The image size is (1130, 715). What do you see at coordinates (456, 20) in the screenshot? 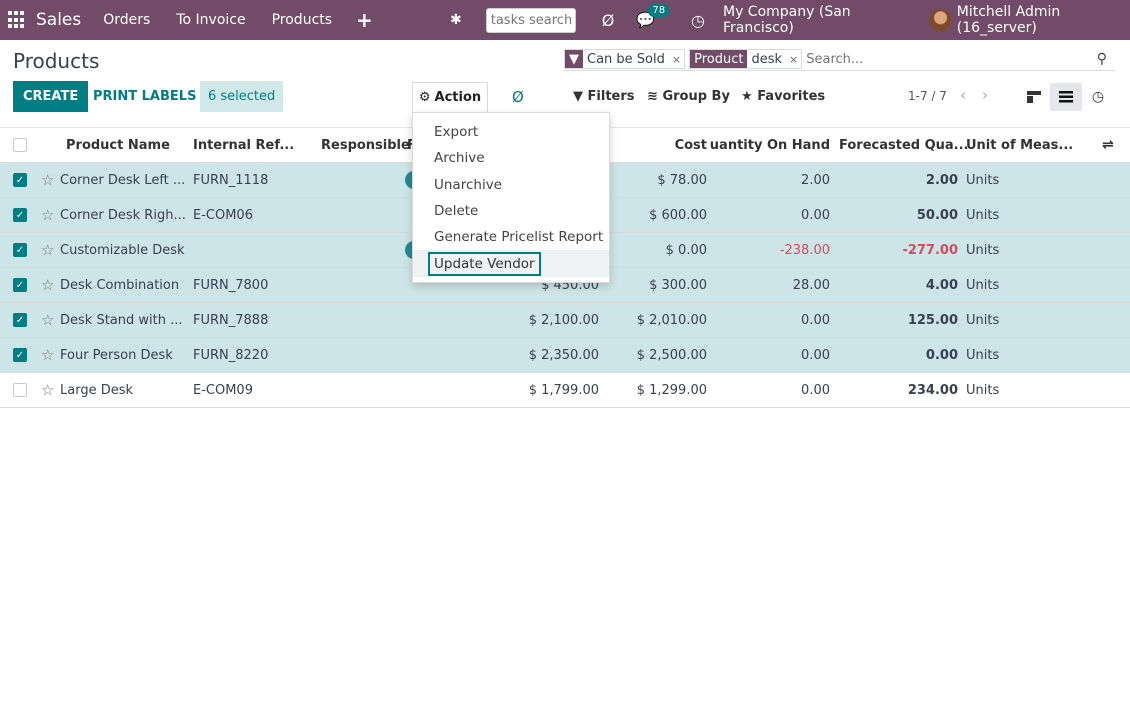
I see `bug-icon: ✱` at bounding box center [456, 20].